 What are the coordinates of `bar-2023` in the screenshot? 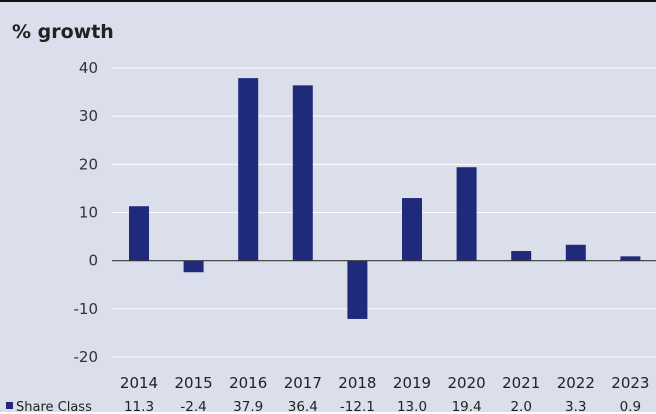 It's located at (630, 258).